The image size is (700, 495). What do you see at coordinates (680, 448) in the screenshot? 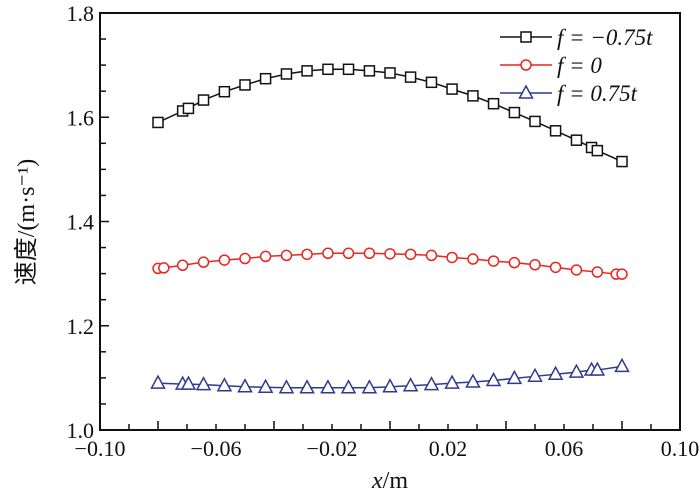
I see `x-tick-label: 0.10` at bounding box center [680, 448].